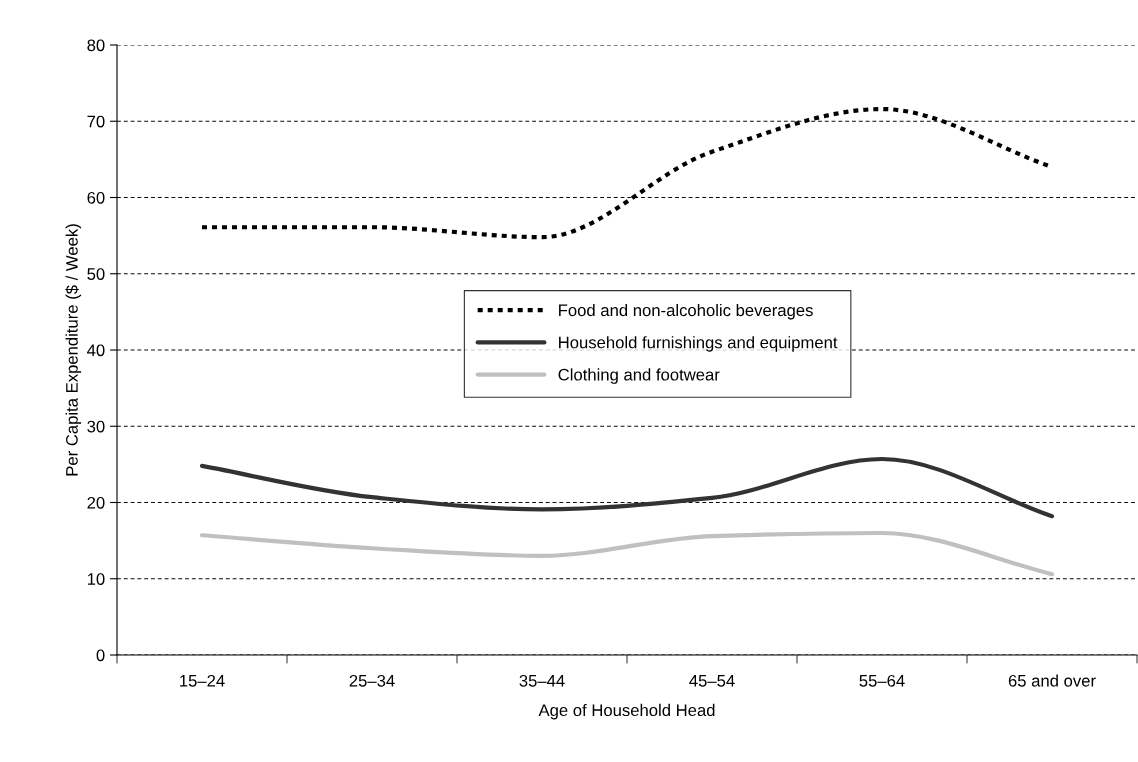  I want to click on legend-label: Household furnishings and equipment, so click(698, 344).